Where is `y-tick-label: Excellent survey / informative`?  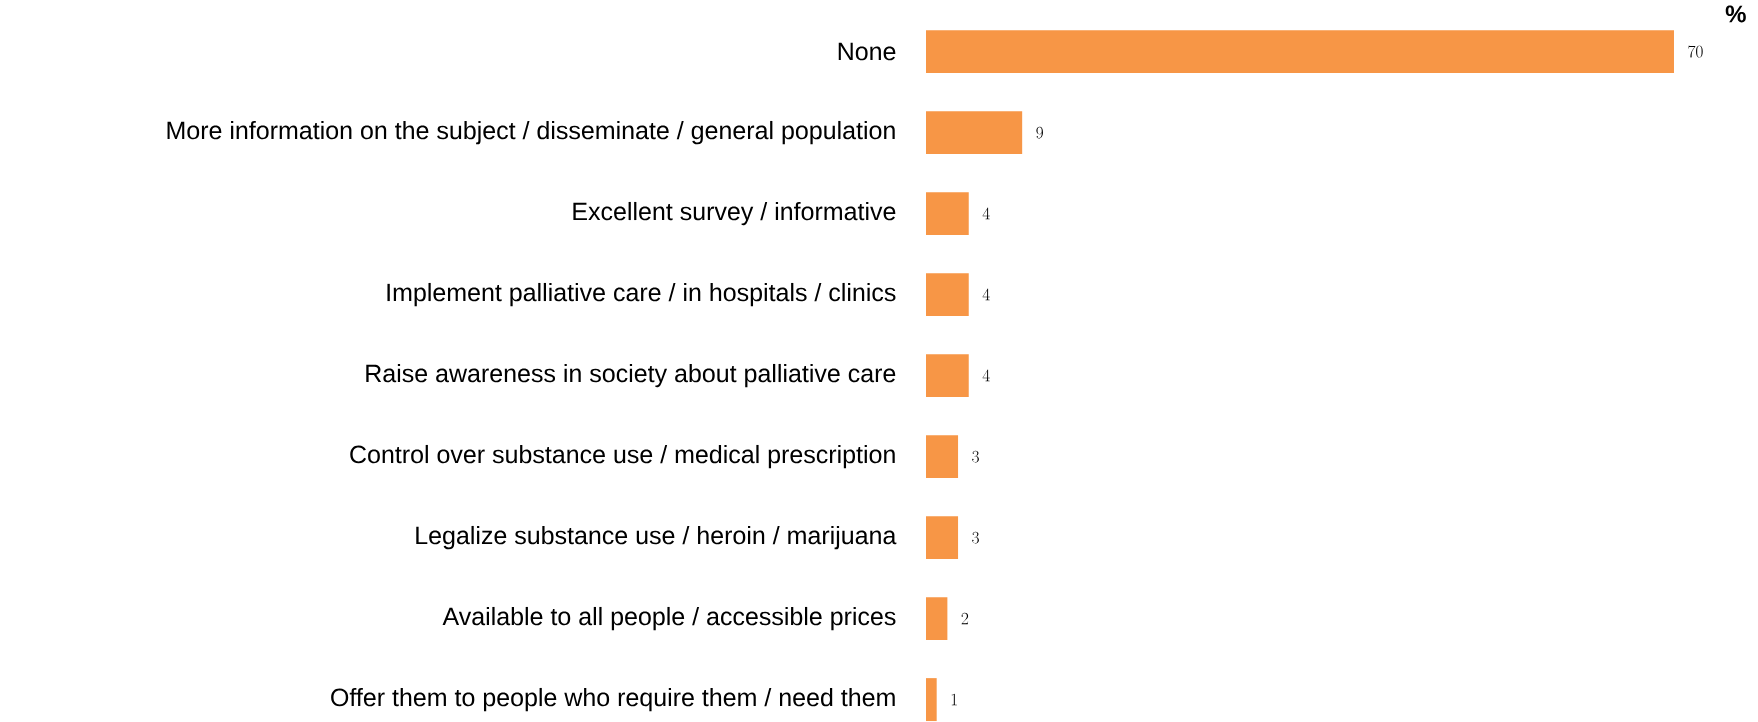 y-tick-label: Excellent survey / informative is located at coordinates (734, 213).